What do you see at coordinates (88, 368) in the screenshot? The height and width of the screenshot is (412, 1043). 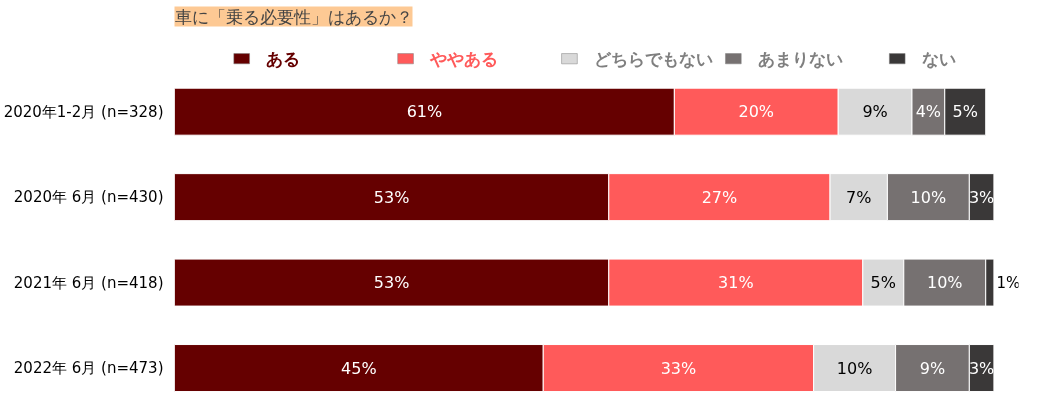 I see `y-tick-label: 2022年 6月 (n=473)` at bounding box center [88, 368].